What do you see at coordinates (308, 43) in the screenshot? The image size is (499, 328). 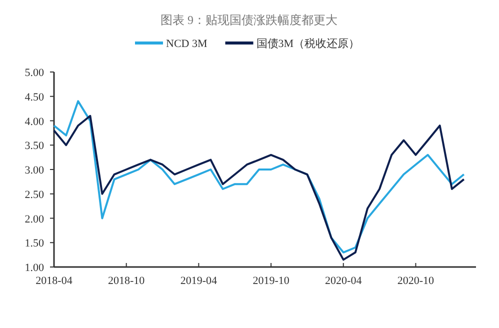 I see `legend-label: 国债3M（税收还原）` at bounding box center [308, 43].